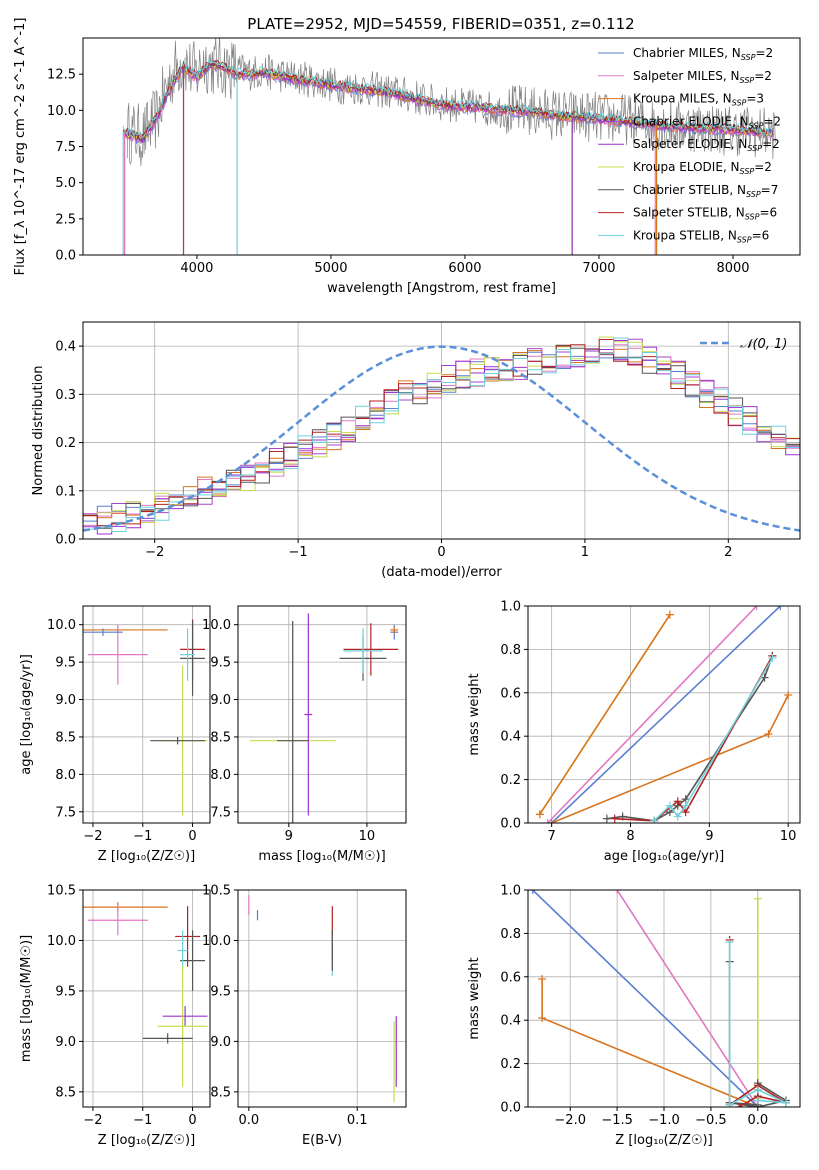  What do you see at coordinates (61, 75) in the screenshot?
I see `y-tick-label: 12.5` at bounding box center [61, 75].